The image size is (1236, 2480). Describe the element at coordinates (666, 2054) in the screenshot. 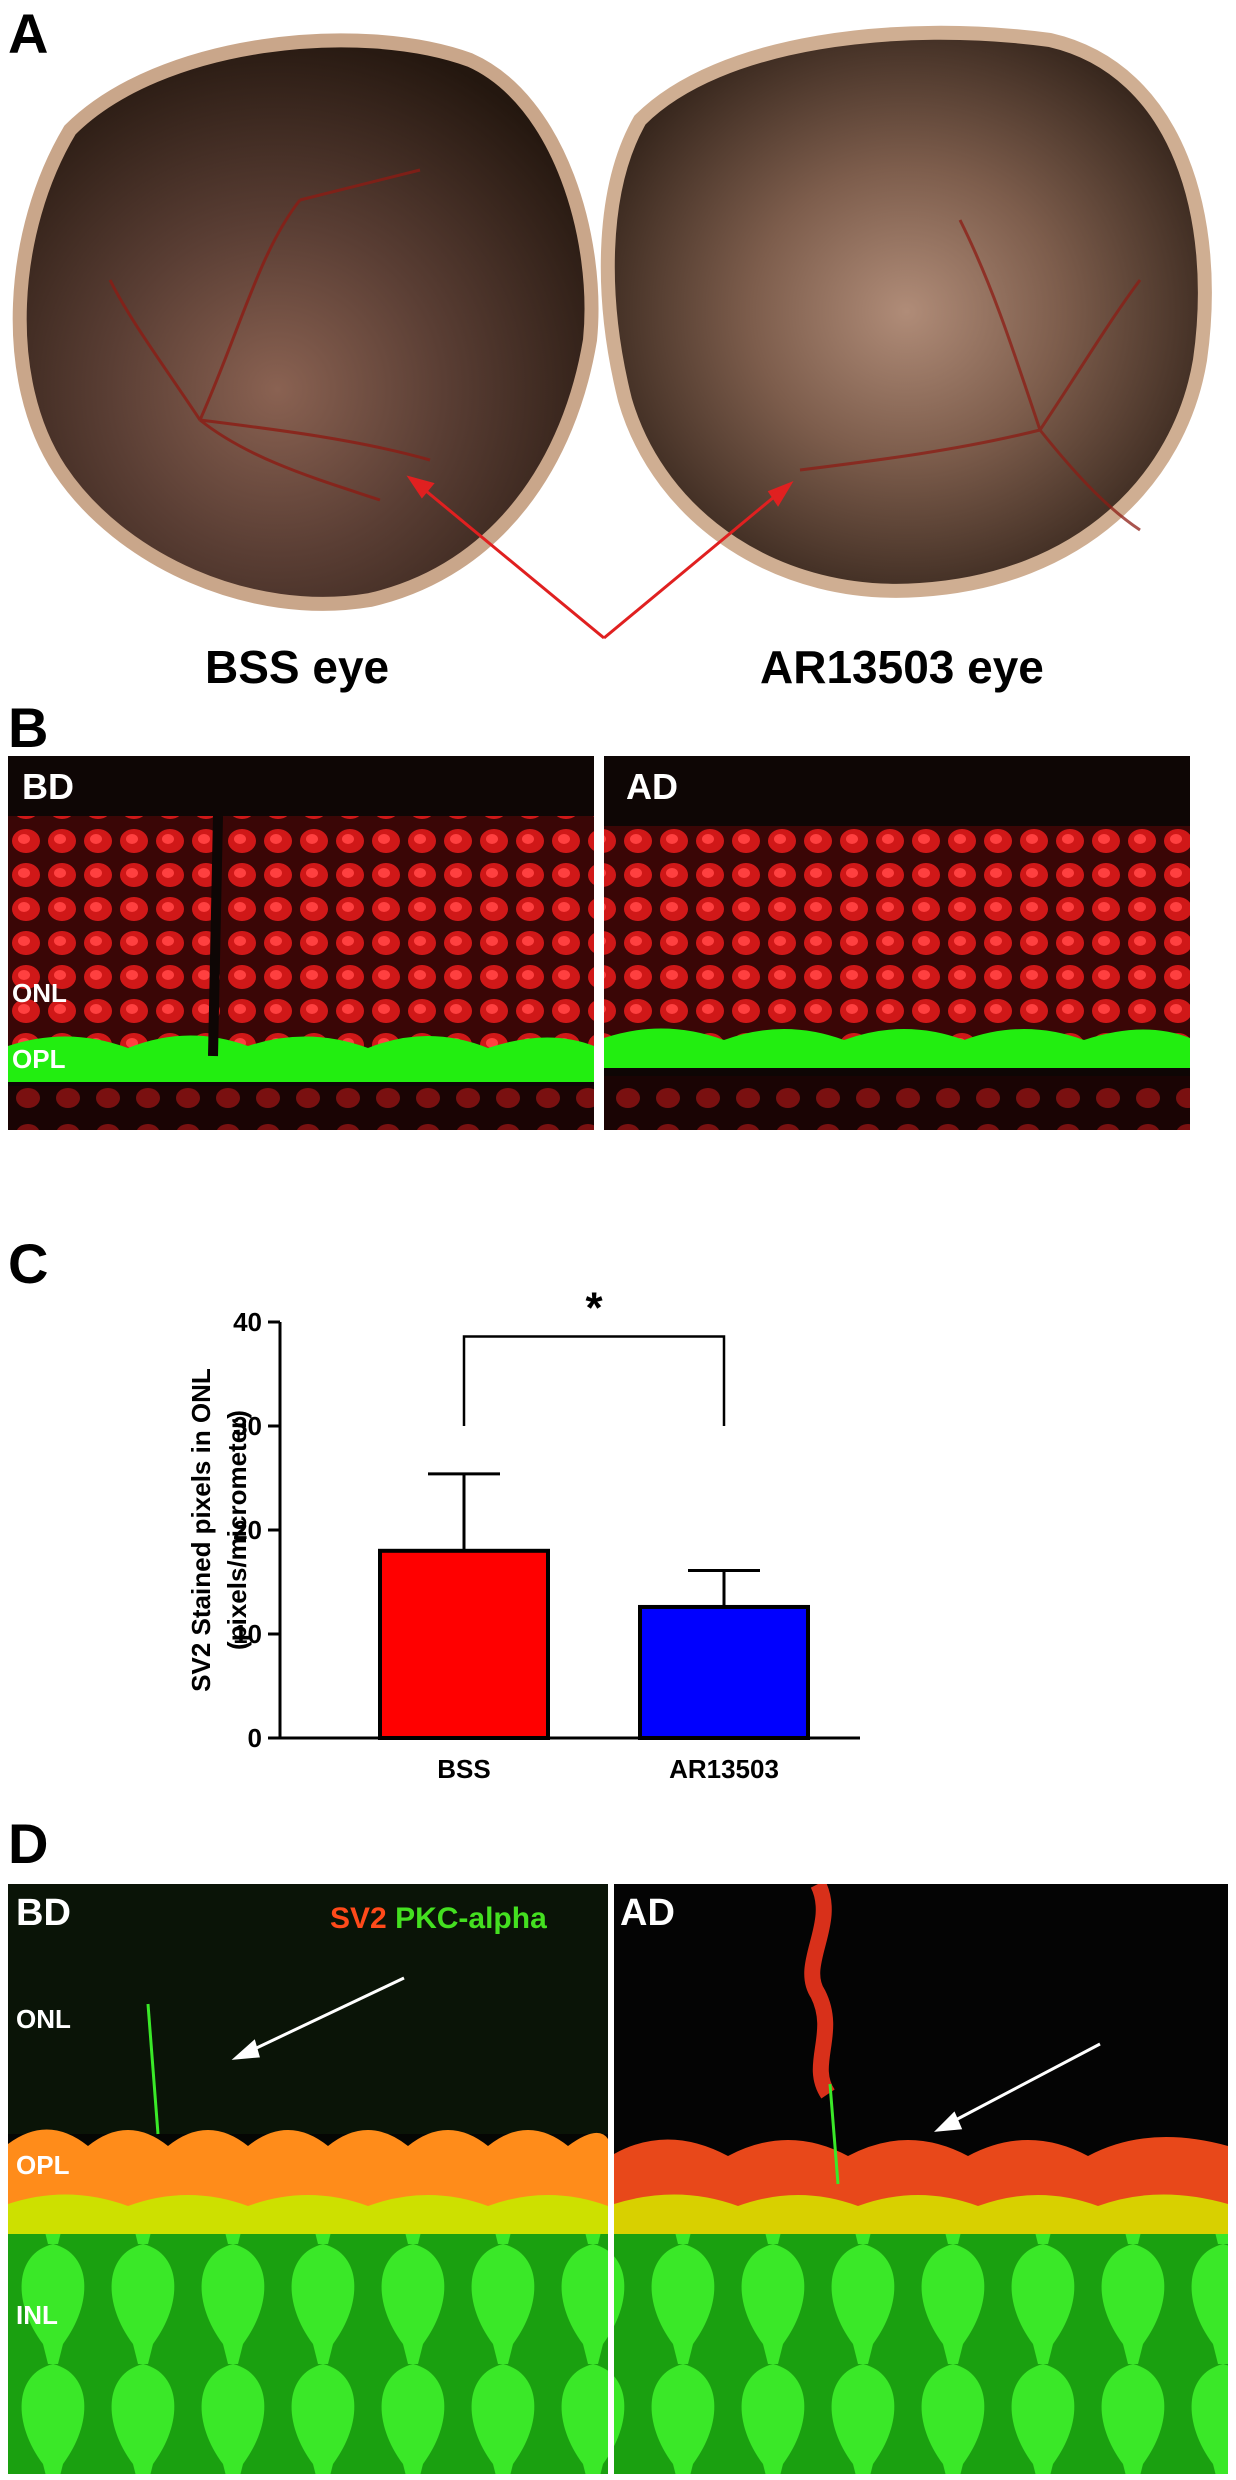

I see `white-arrows` at that location.